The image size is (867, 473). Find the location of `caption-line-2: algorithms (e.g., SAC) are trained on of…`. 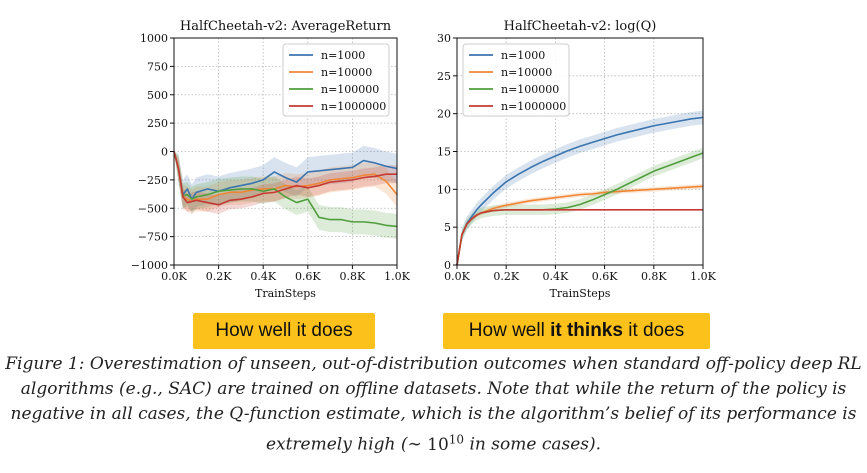

caption-line-2: algorithms (e.g., SAC) are trained on of… is located at coordinates (433, 389).